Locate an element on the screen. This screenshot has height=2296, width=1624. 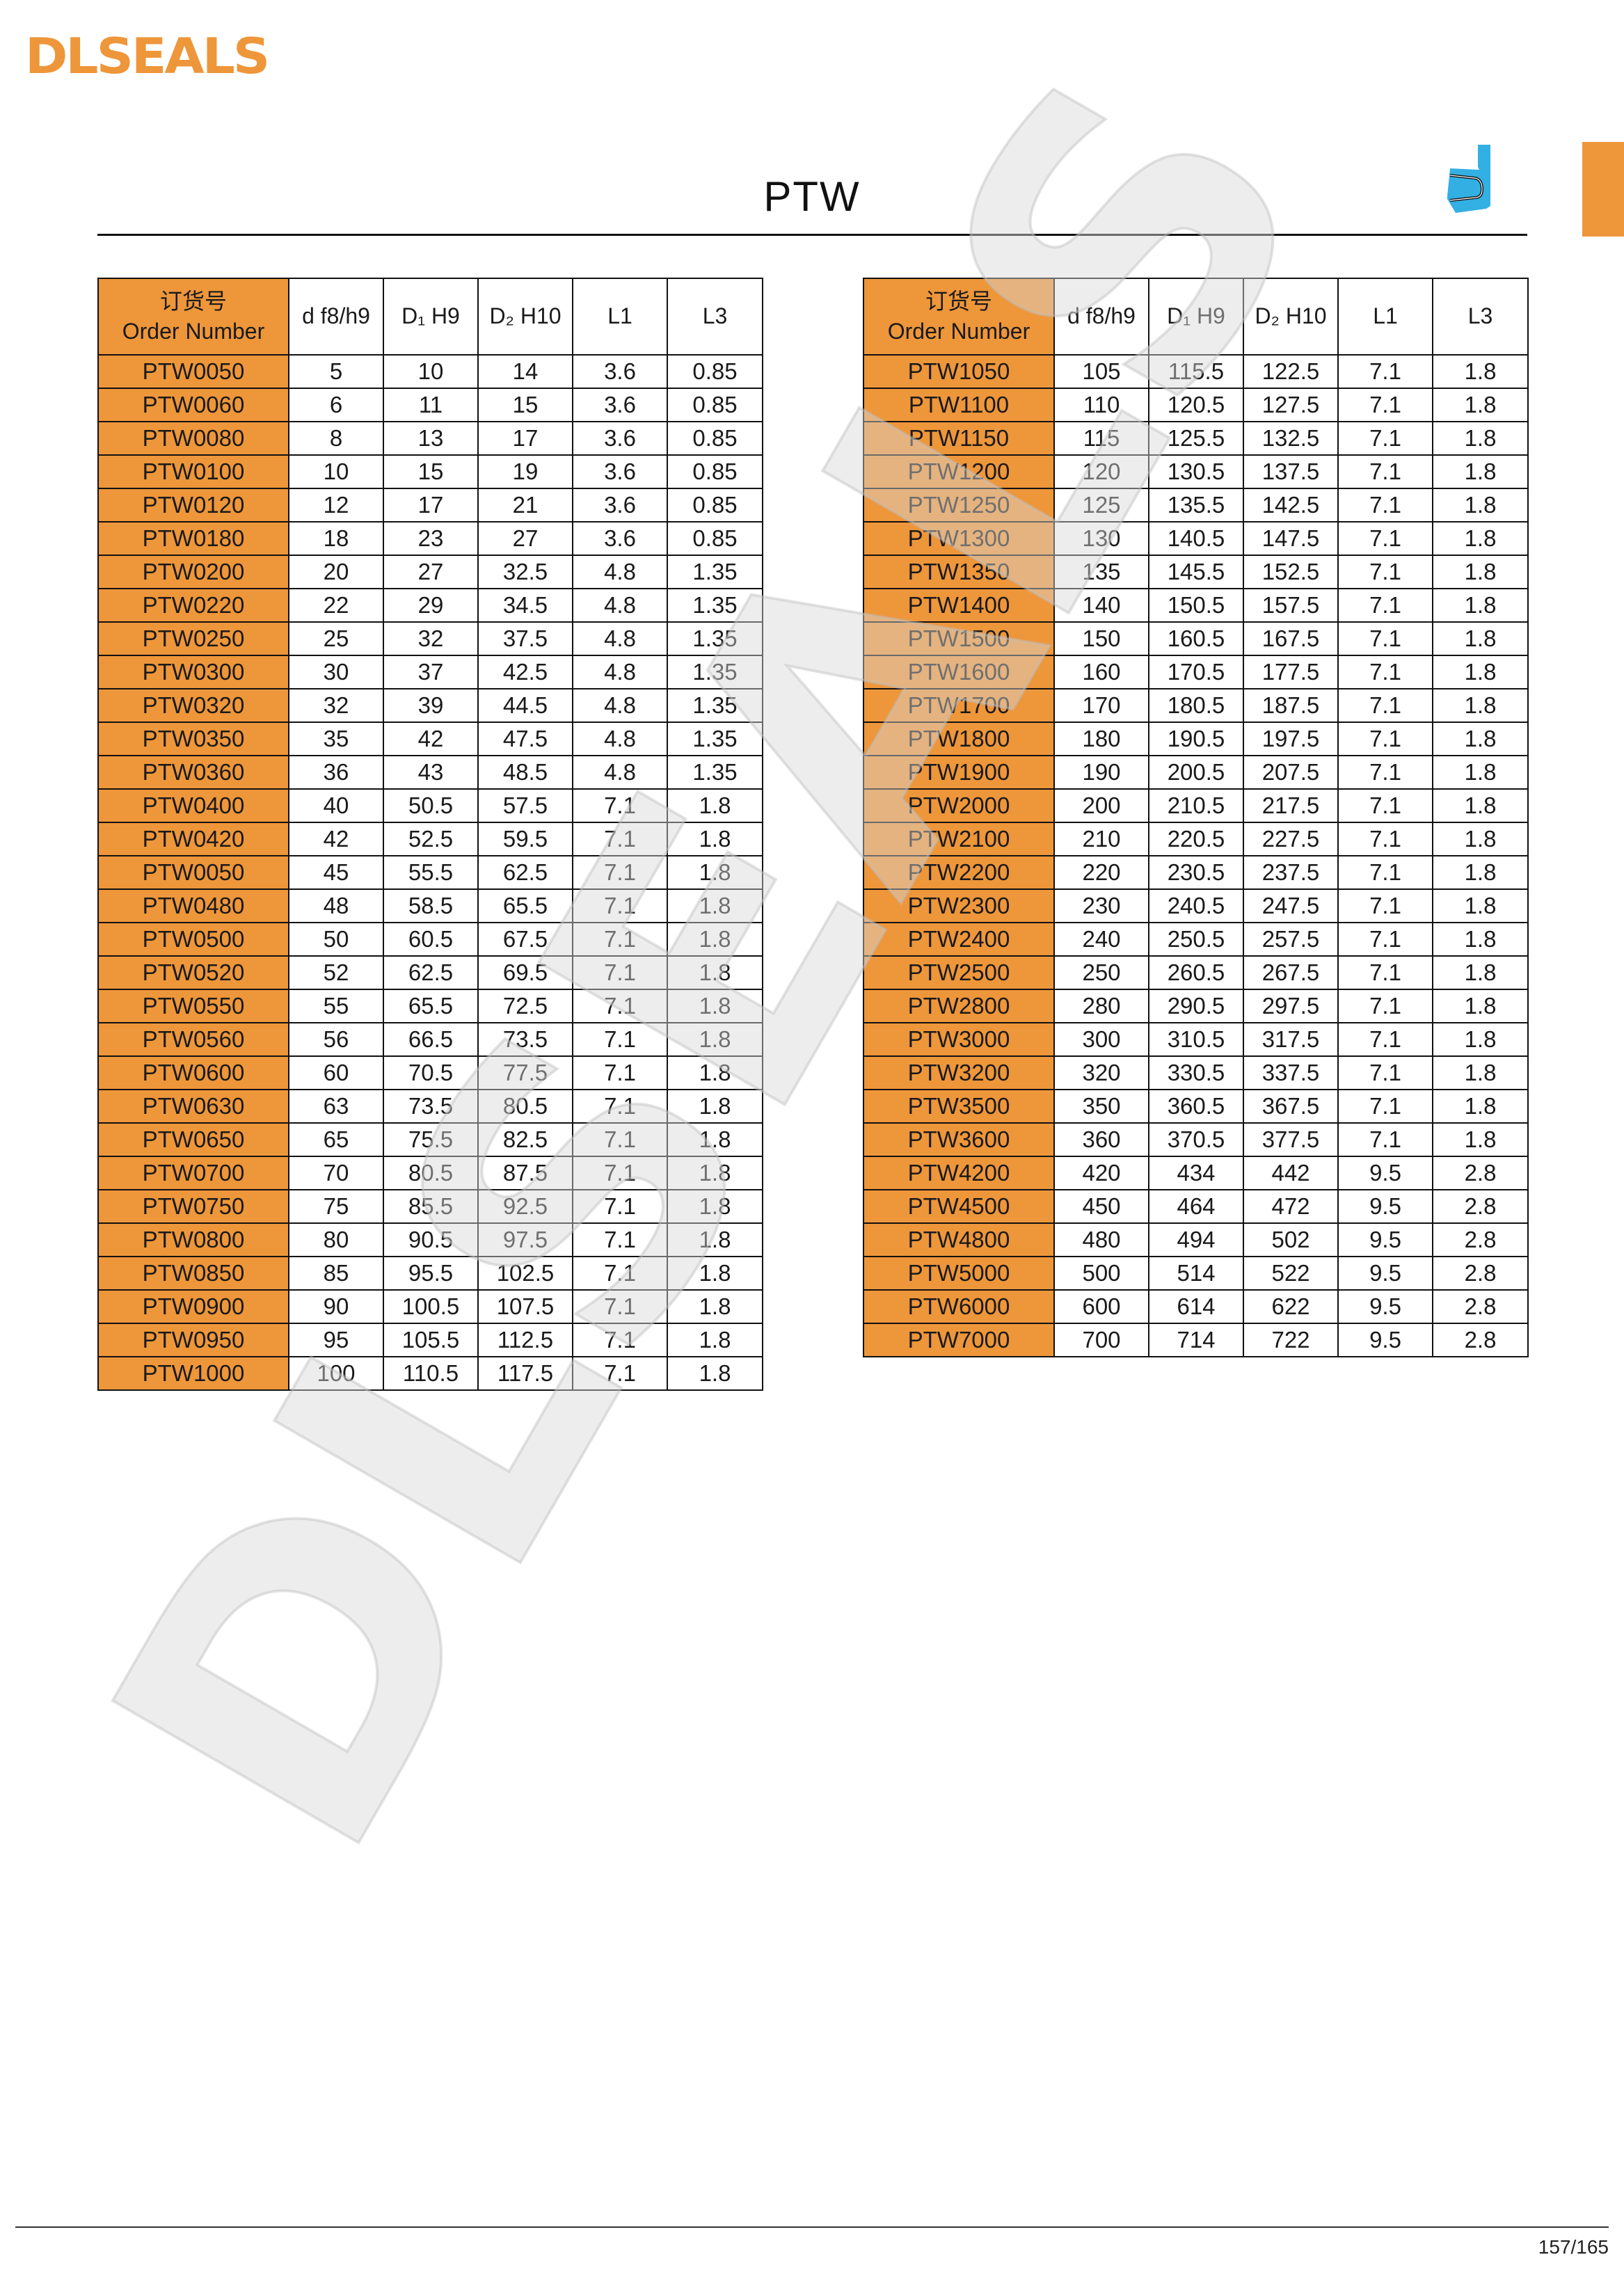
cell-d2: 21 is located at coordinates (525, 506).